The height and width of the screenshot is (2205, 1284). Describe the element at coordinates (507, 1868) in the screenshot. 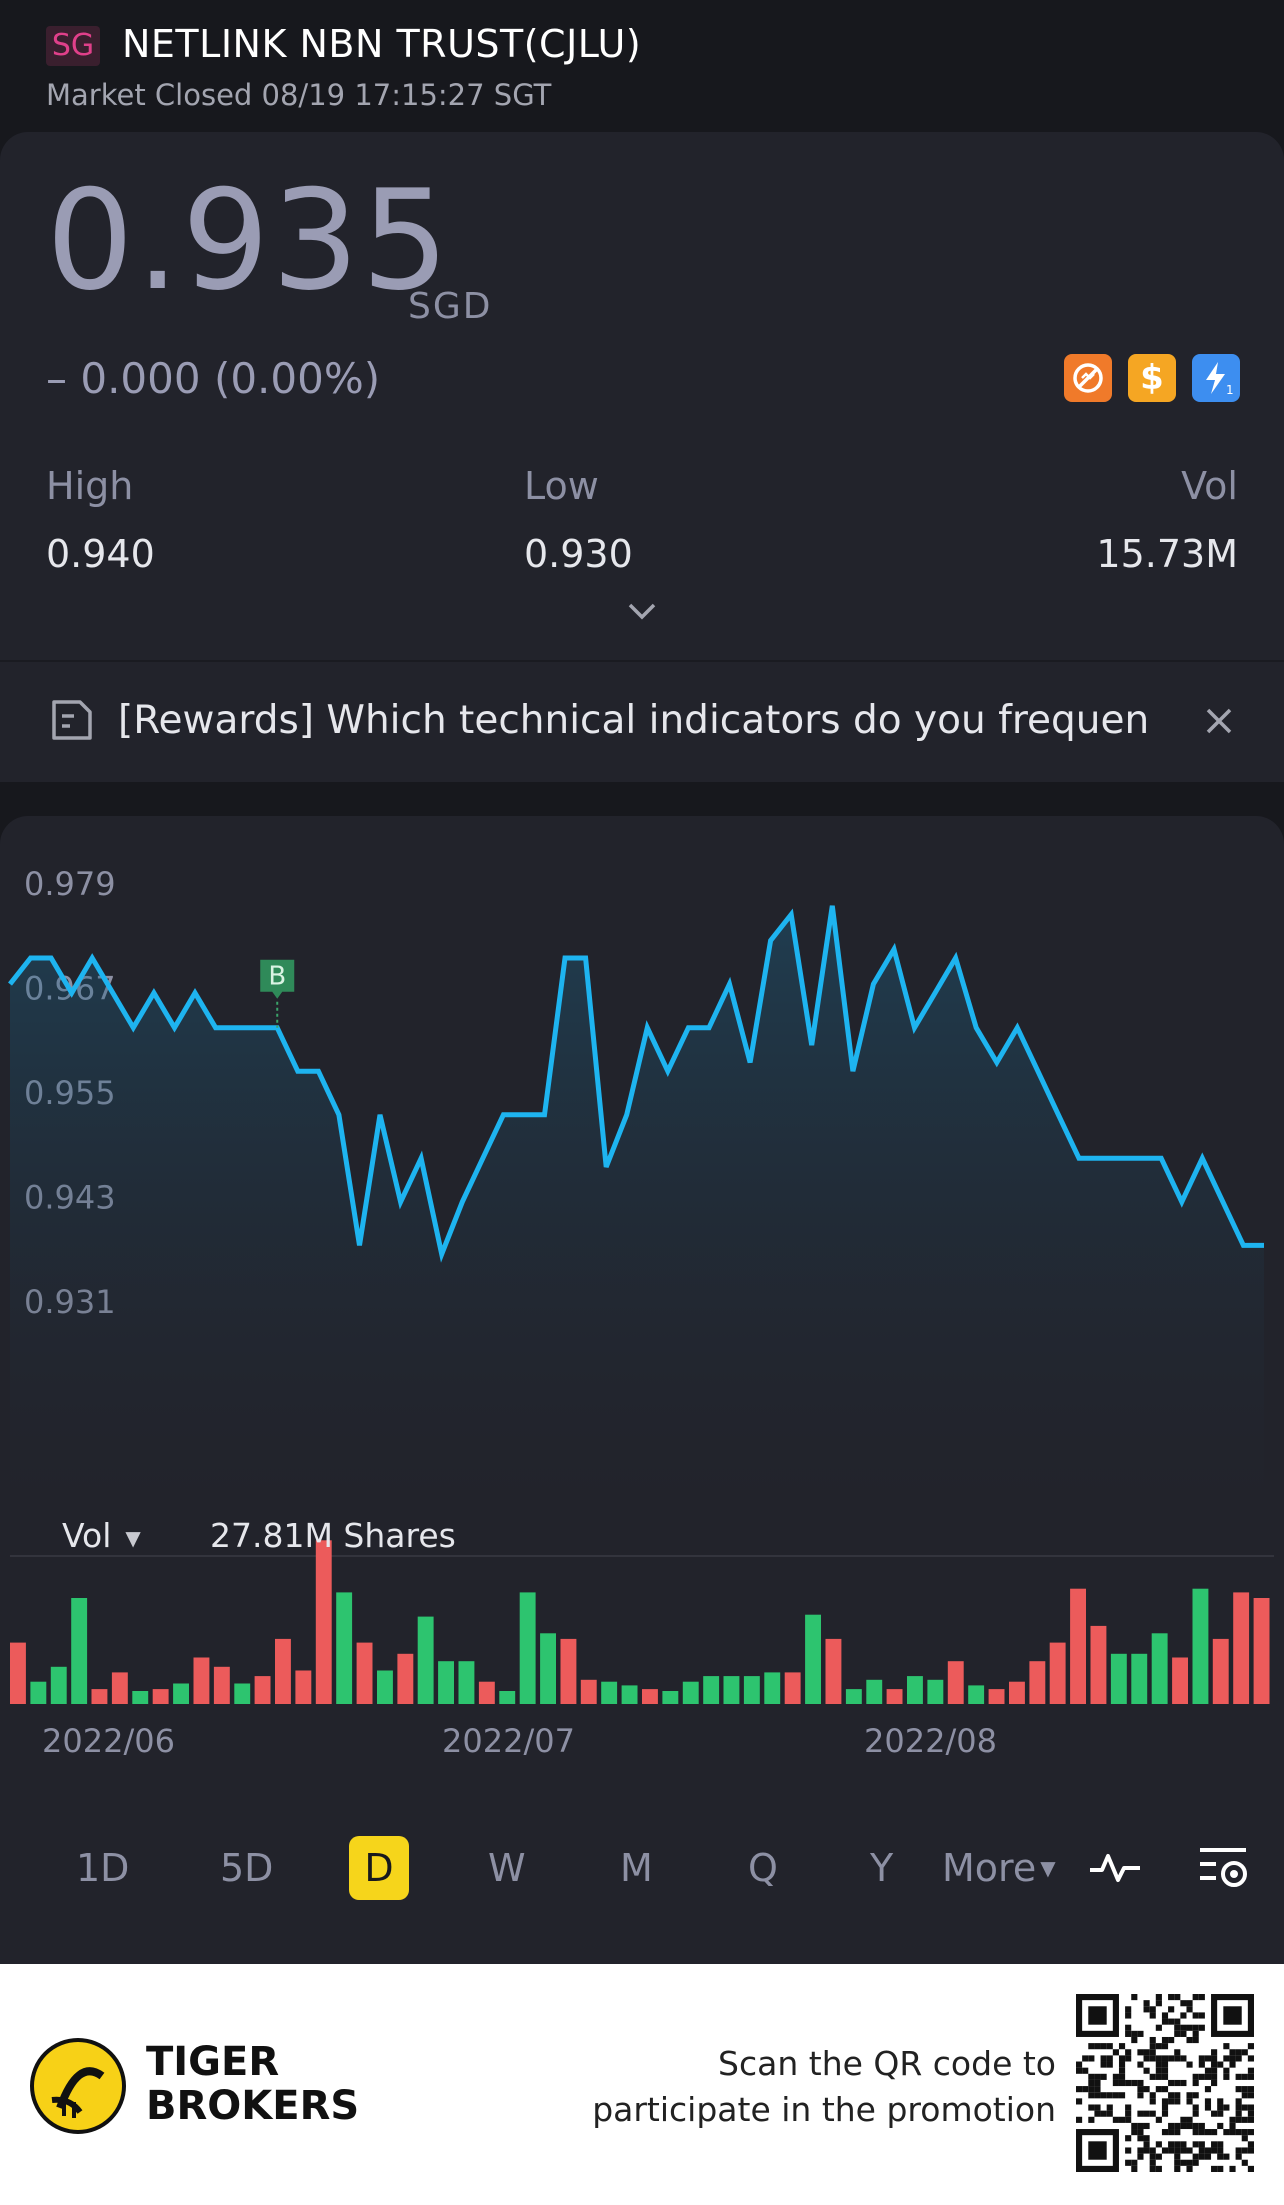

I see `period-week-tab: W` at that location.